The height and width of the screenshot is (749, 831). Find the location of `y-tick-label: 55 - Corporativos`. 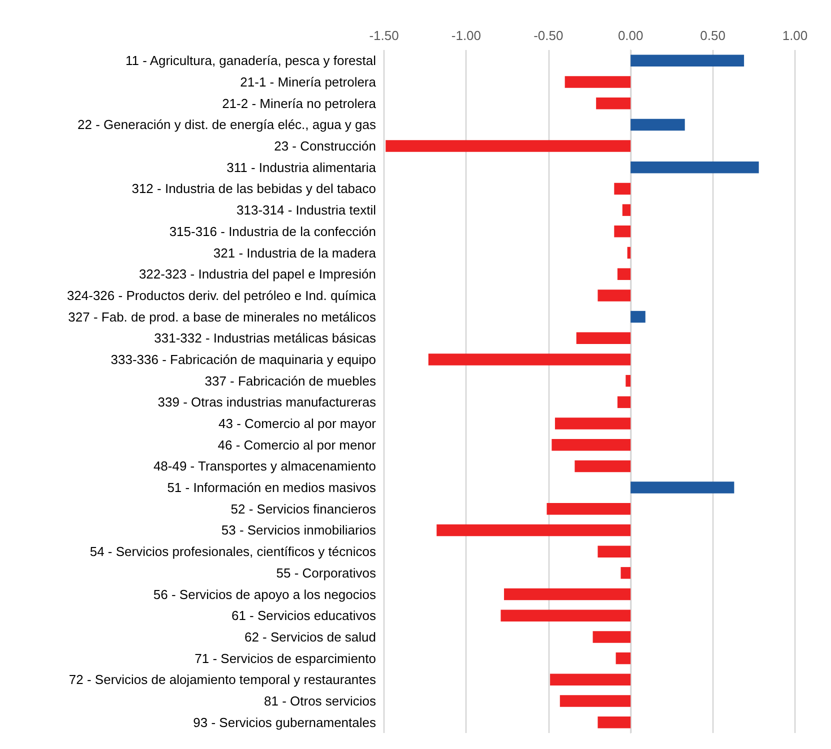

y-tick-label: 55 - Corporativos is located at coordinates (326, 572).